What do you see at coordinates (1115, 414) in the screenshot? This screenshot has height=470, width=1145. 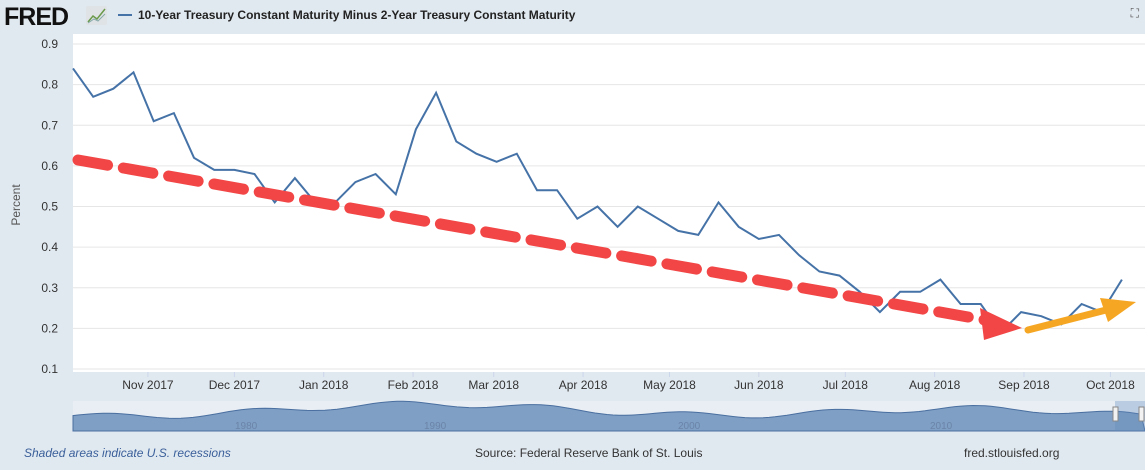 I see `navigator-left-handle` at bounding box center [1115, 414].